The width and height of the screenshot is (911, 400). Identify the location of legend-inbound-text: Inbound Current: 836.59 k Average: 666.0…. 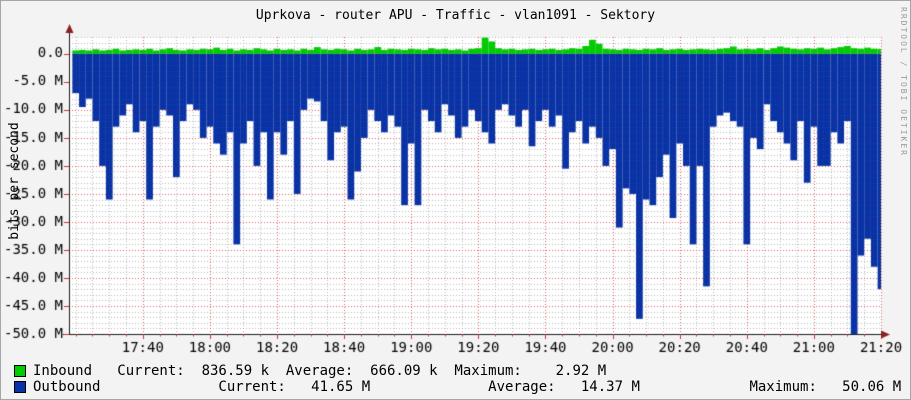
(320, 371).